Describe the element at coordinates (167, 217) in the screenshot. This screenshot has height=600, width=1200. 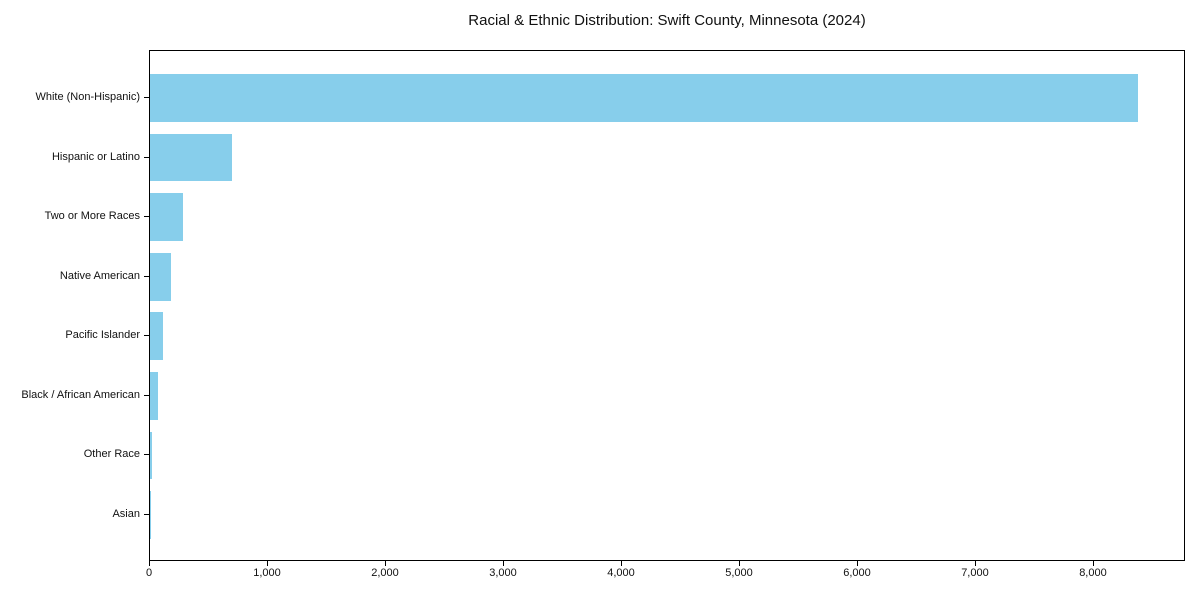
I see `bar-two-or-more-races` at that location.